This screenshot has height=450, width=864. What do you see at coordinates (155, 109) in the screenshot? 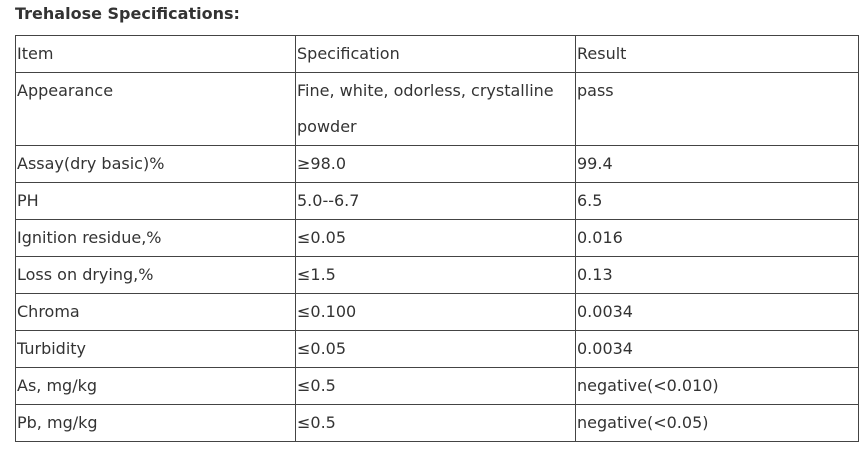
I see `table-cell: Appearance` at bounding box center [155, 109].